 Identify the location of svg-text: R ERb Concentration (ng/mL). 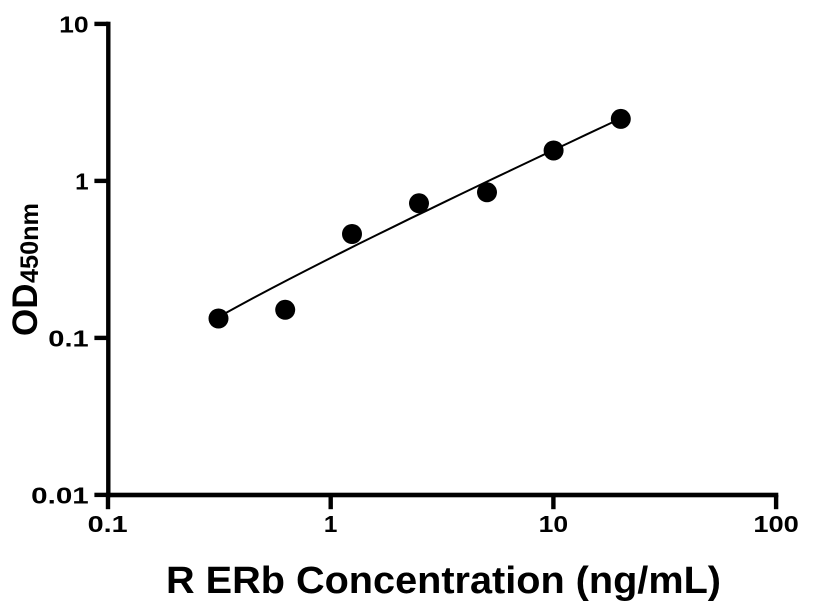
(443, 581).